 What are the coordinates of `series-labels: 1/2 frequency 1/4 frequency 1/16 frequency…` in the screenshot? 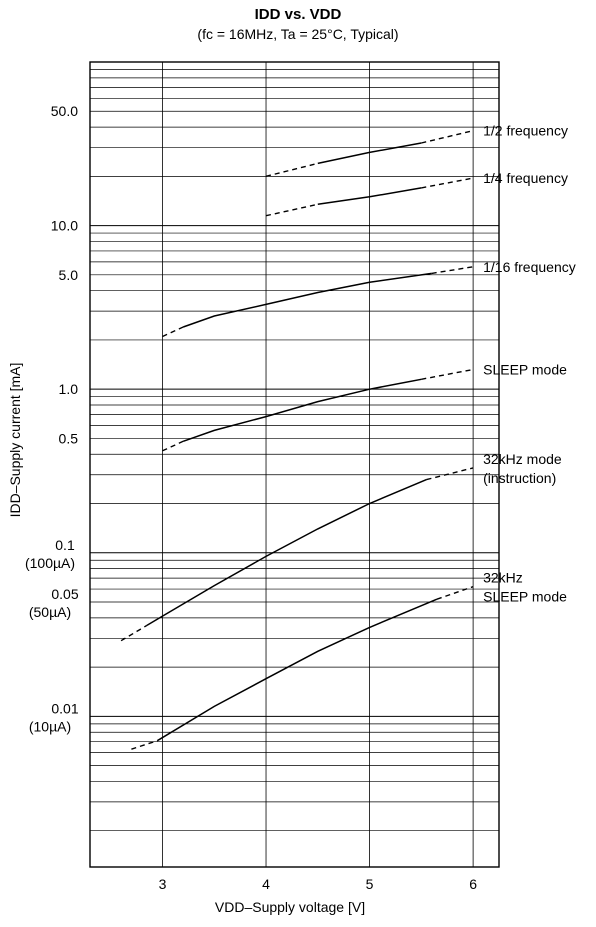 It's located at (529, 364).